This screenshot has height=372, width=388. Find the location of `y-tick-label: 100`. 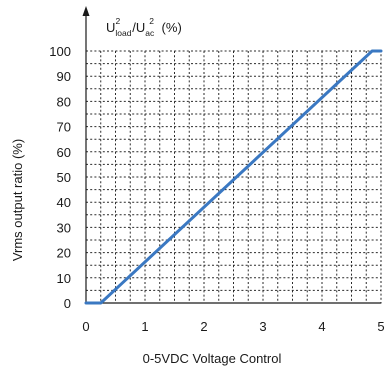

y-tick-label: 100 is located at coordinates (60, 51).